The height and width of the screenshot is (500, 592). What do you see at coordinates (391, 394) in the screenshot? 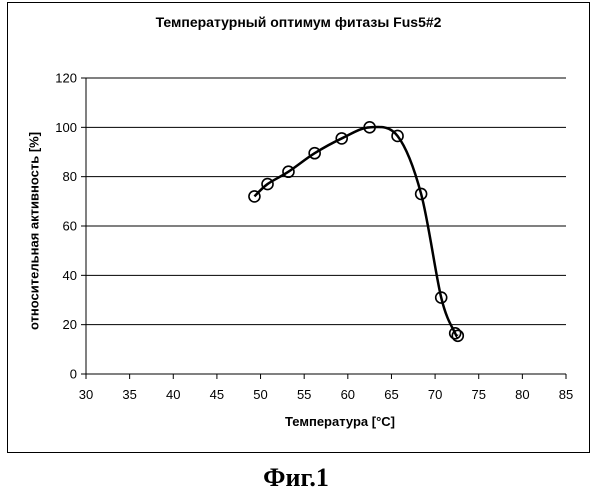
I see `x-tick-label-65: 65` at bounding box center [391, 394].